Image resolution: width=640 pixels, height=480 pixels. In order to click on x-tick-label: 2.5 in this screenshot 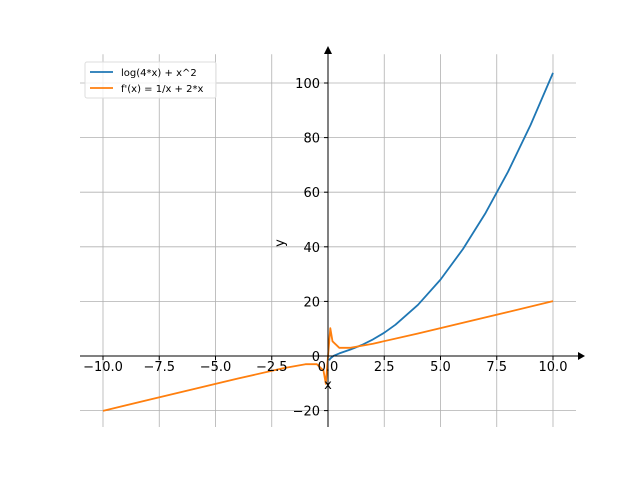, I will do `click(384, 367)`.